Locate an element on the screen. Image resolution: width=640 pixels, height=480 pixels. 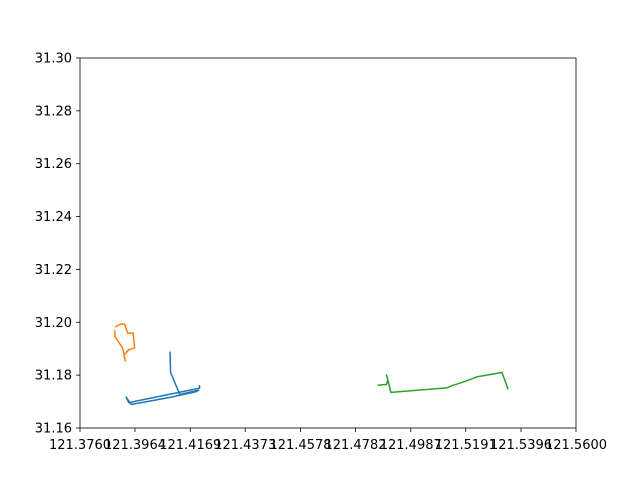
x-tick-label: 121.5191 is located at coordinates (466, 445).